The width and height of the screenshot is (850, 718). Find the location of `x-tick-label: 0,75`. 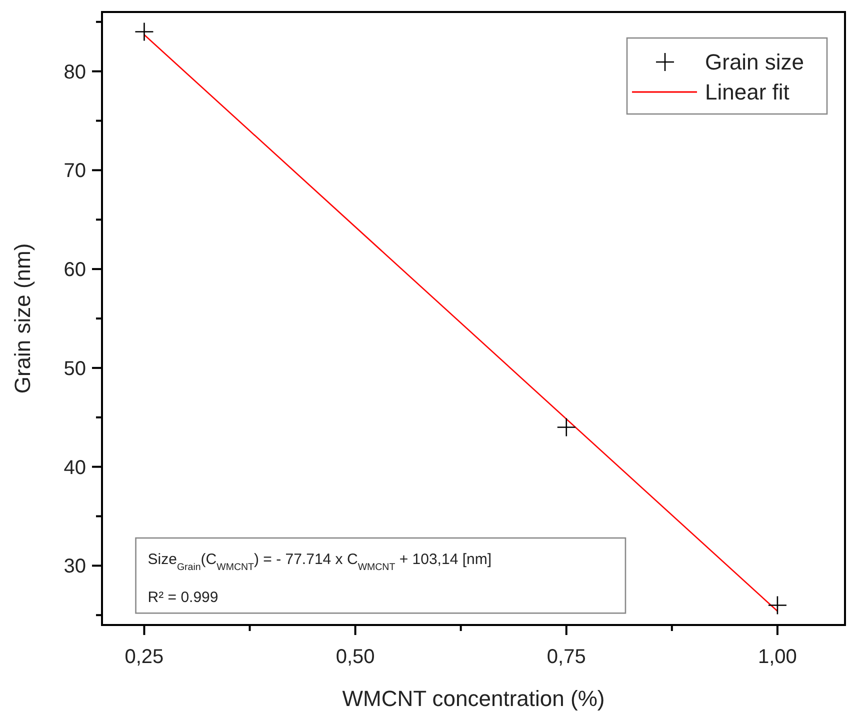

x-tick-label: 0,75 is located at coordinates (566, 657).